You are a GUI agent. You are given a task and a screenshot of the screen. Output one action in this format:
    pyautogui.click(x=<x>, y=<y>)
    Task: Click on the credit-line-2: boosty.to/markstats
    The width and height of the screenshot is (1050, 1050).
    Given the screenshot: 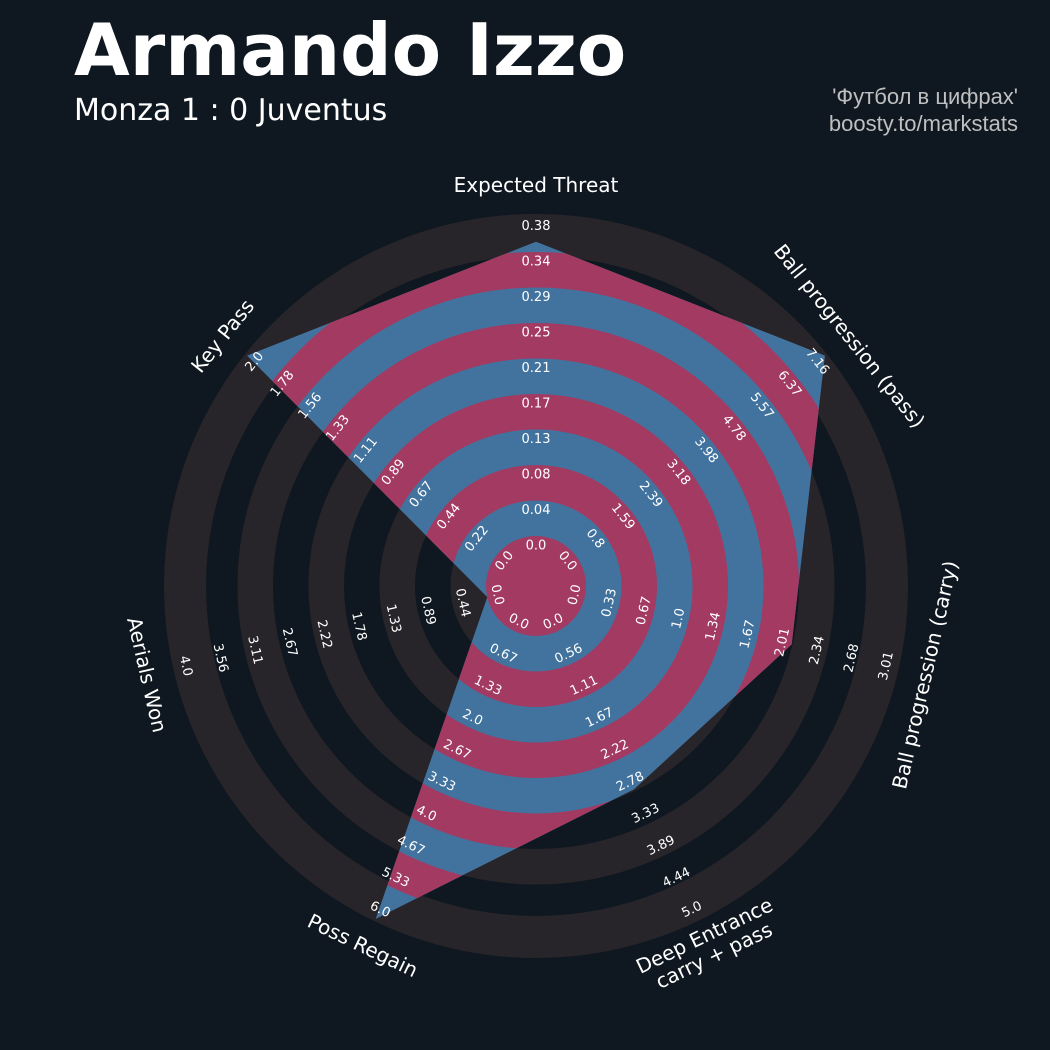 What is the action you would take?
    pyautogui.click(x=923, y=123)
    